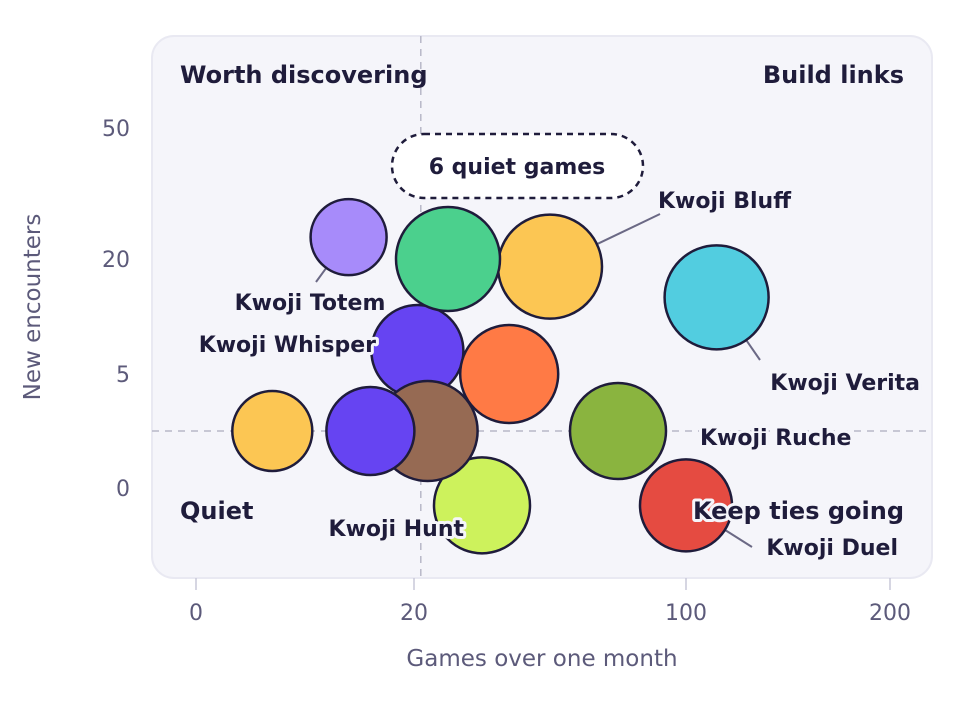 Image resolution: width=968 pixels, height=720 pixels. What do you see at coordinates (482, 505) in the screenshot?
I see `bubble-kwoji-hunt` at bounding box center [482, 505].